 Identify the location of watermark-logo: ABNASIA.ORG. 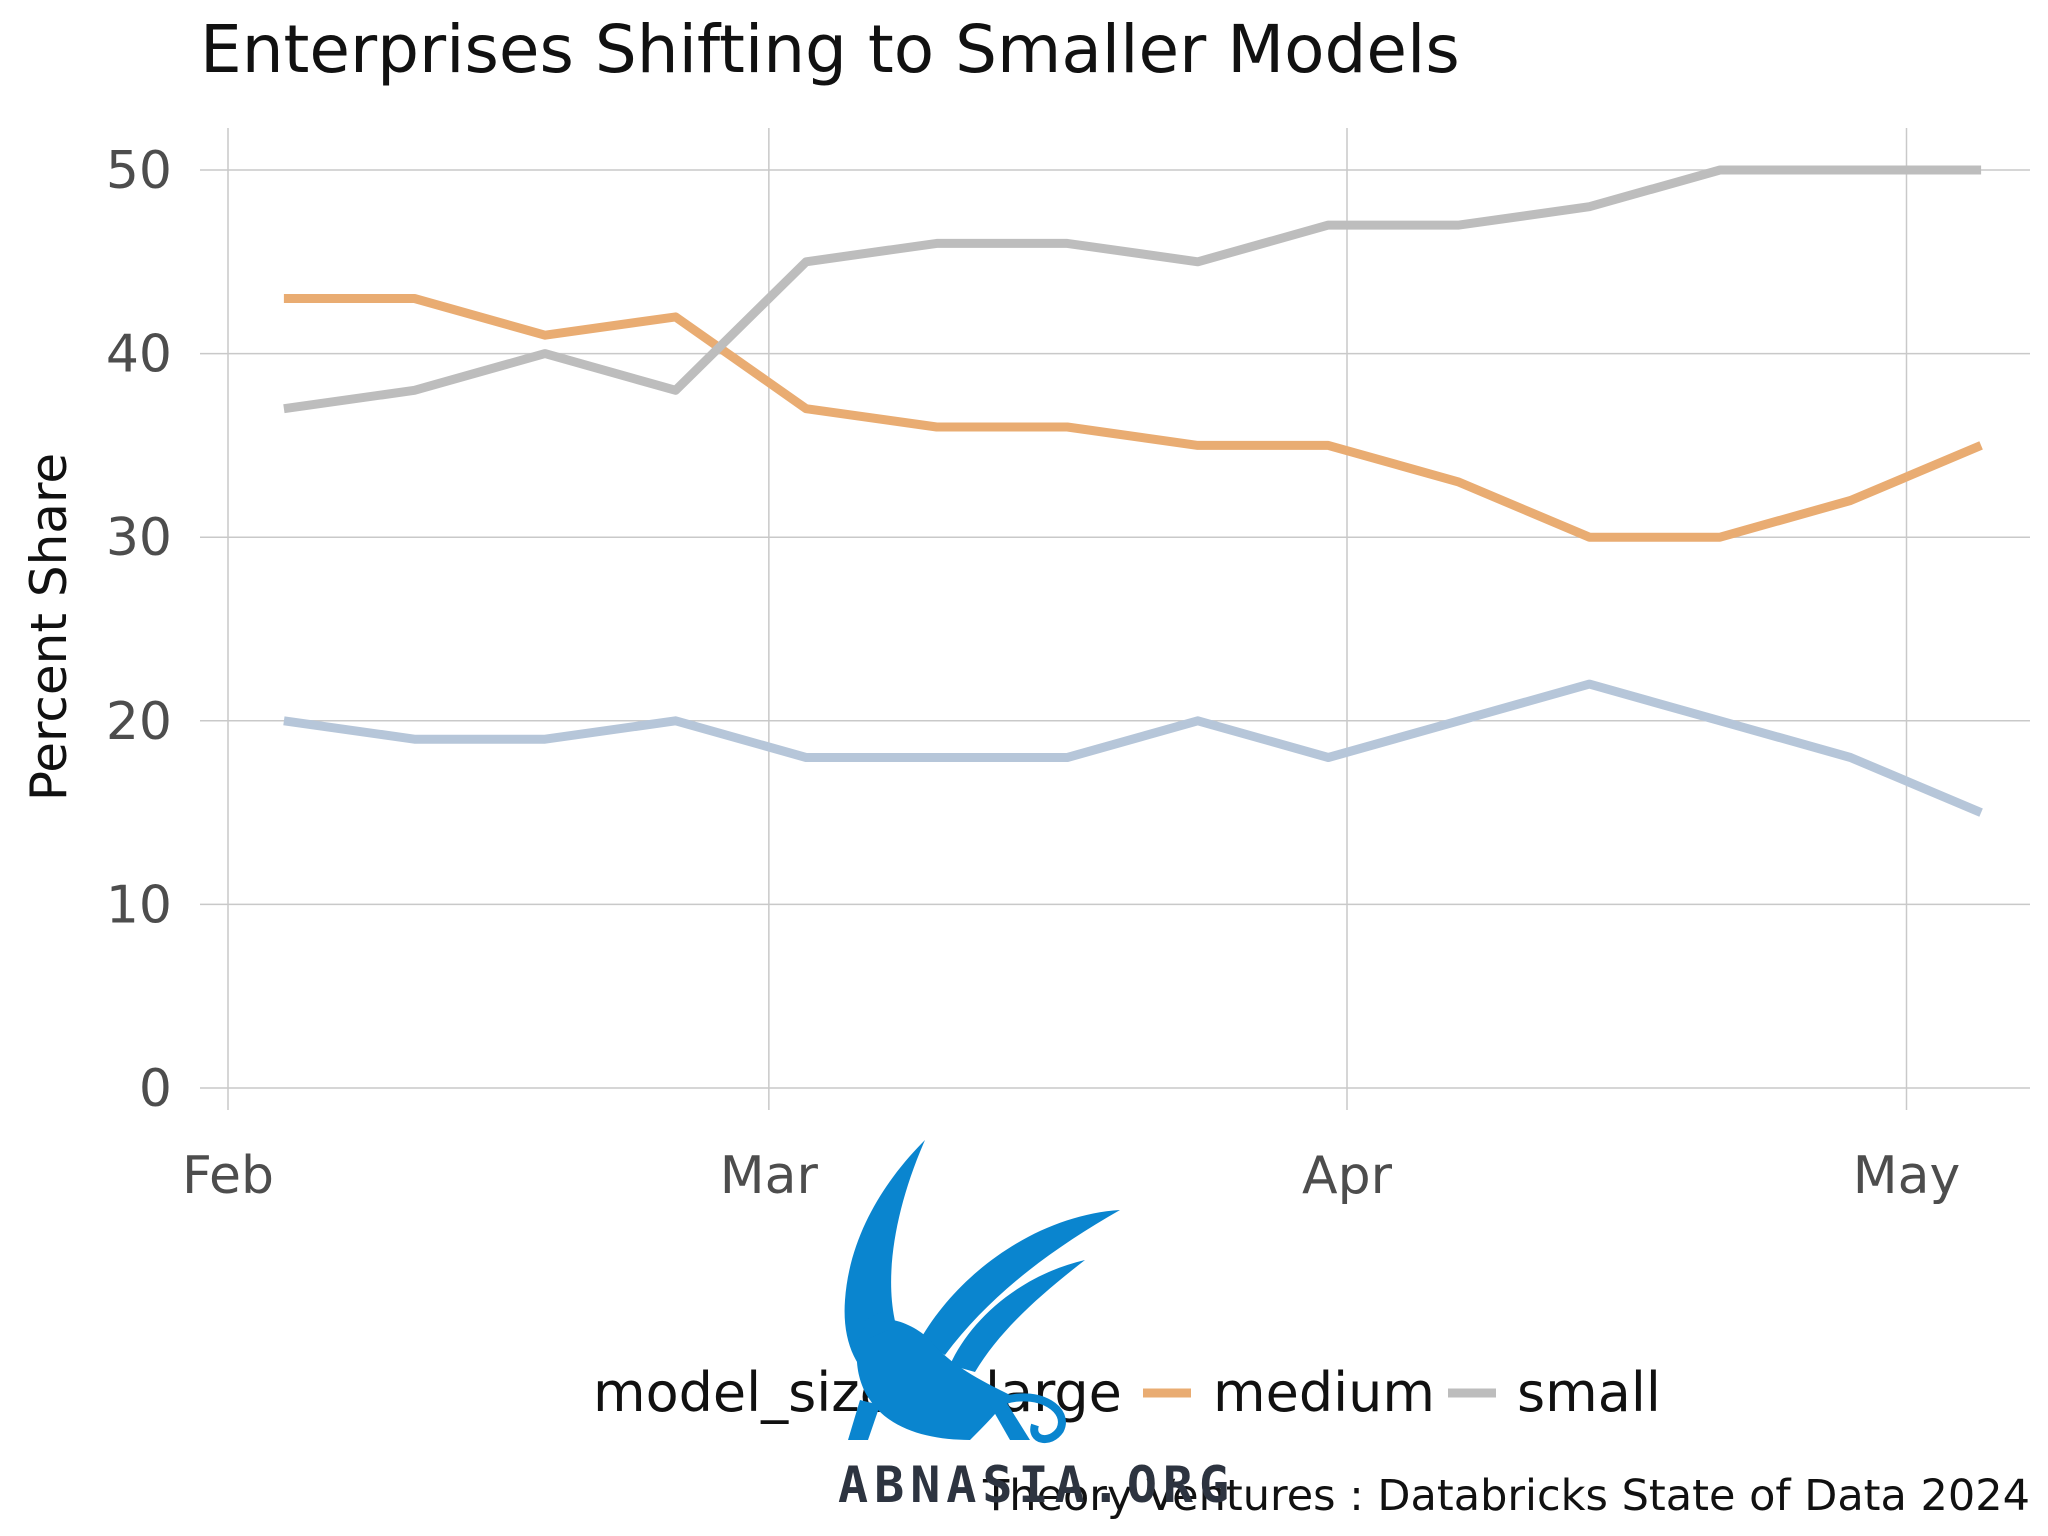
(1036, 1327).